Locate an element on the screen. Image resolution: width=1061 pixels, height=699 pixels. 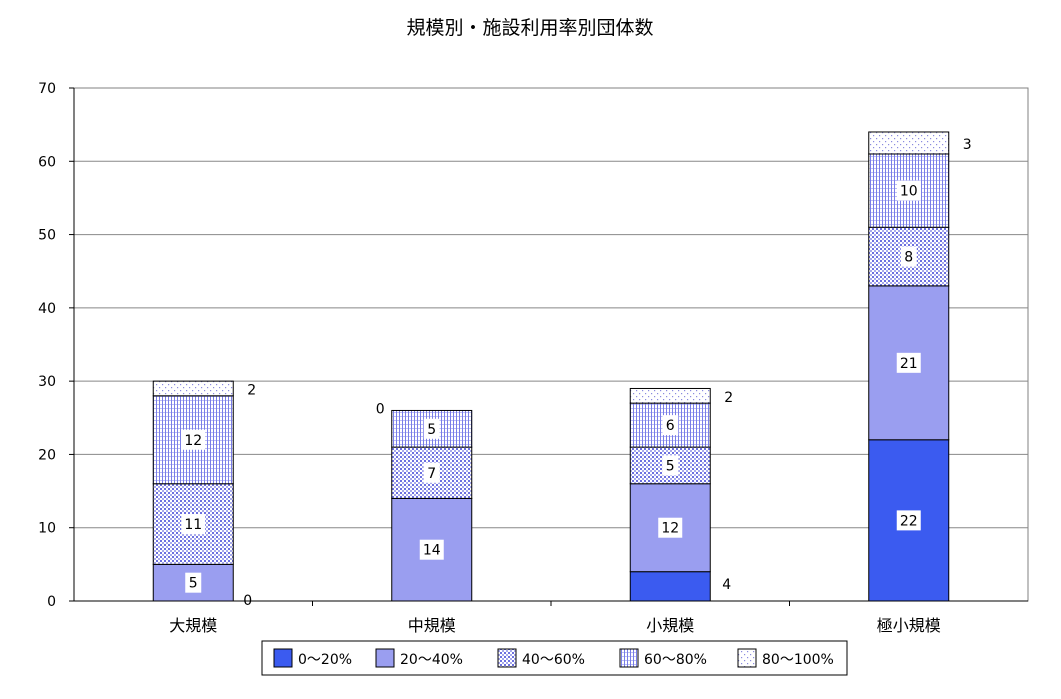
y-tick-label: 30 is located at coordinates (47, 382).